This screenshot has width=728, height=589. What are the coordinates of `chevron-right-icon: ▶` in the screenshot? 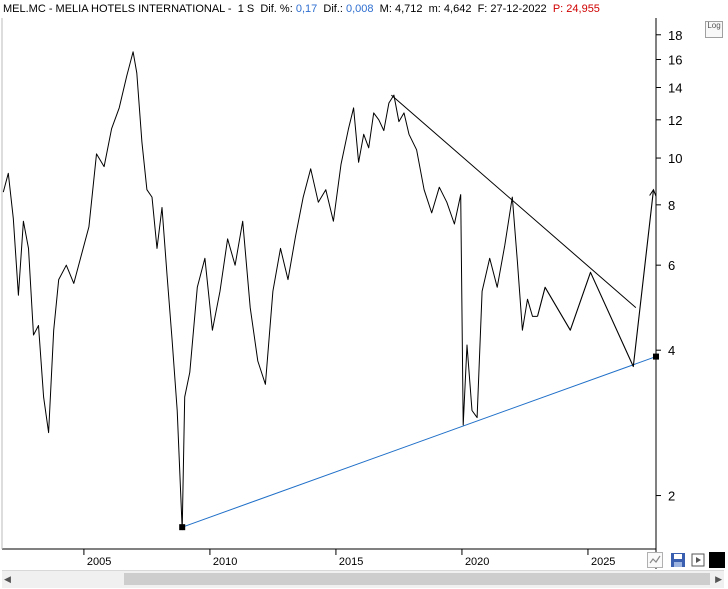 It's located at (718, 579).